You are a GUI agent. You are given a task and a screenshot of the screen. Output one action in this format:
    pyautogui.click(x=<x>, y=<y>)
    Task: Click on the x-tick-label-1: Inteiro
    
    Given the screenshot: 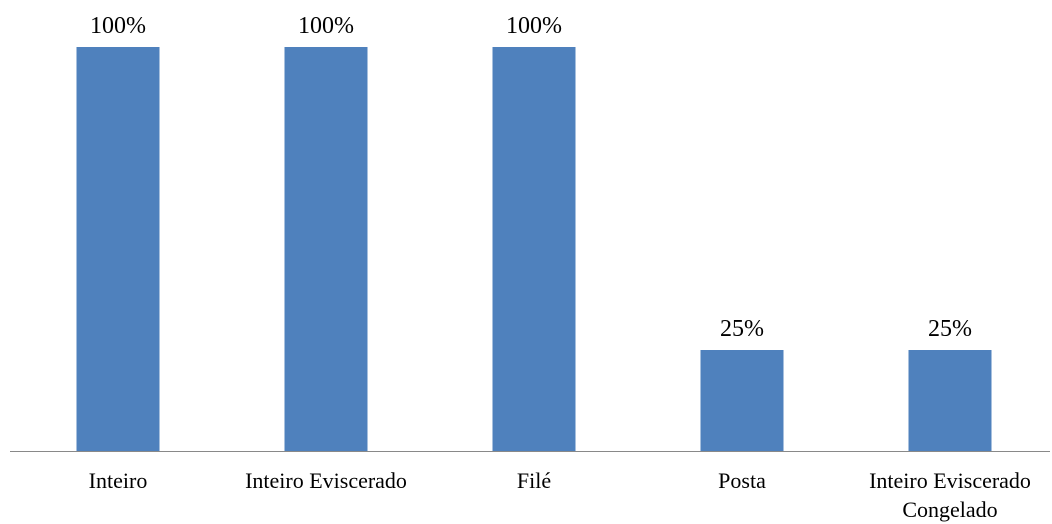 What is the action you would take?
    pyautogui.click(x=118, y=480)
    